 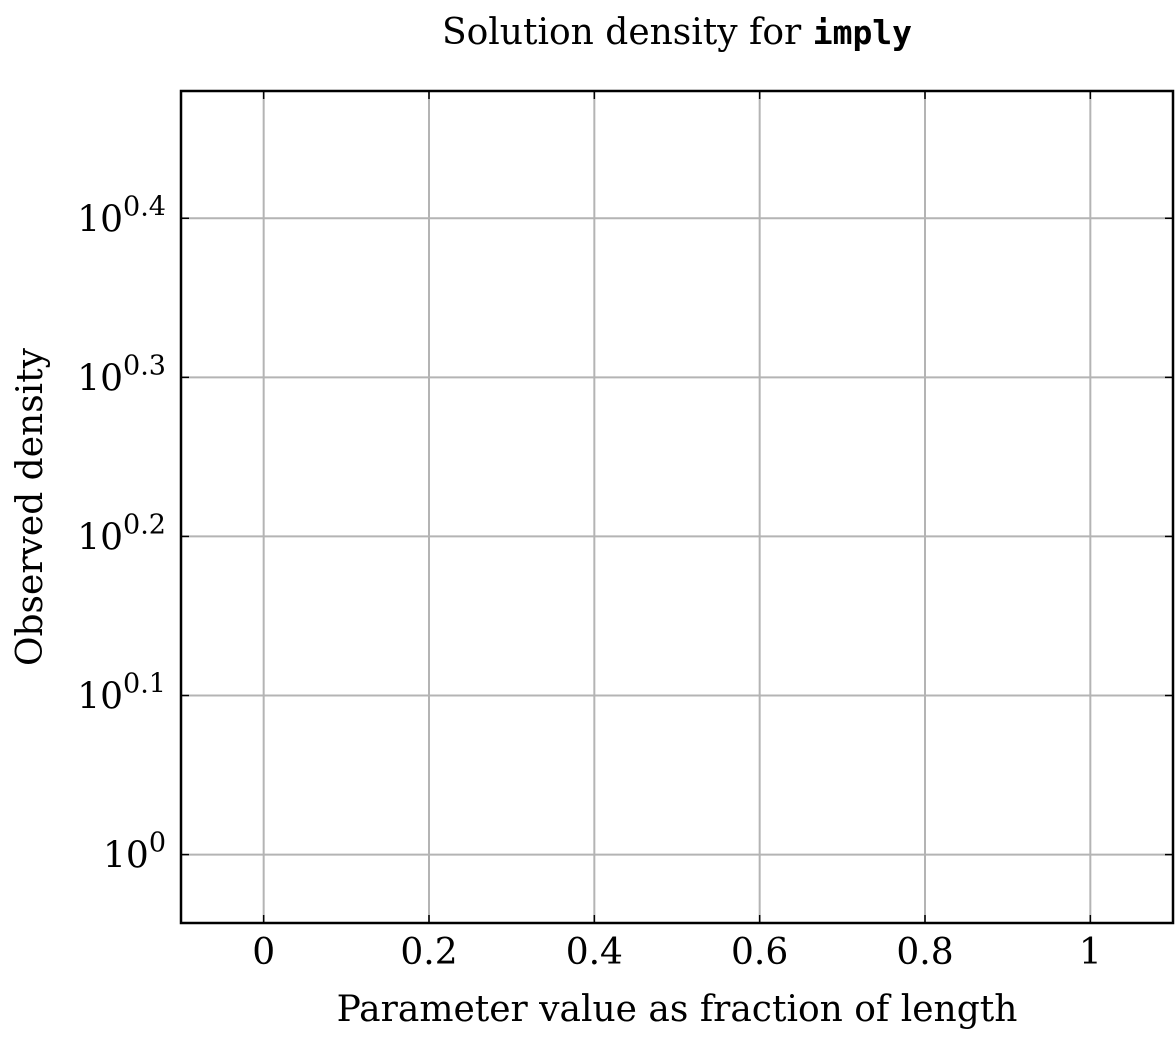 What do you see at coordinates (924, 952) in the screenshot?
I see `x-tick-label: 0.8` at bounding box center [924, 952].